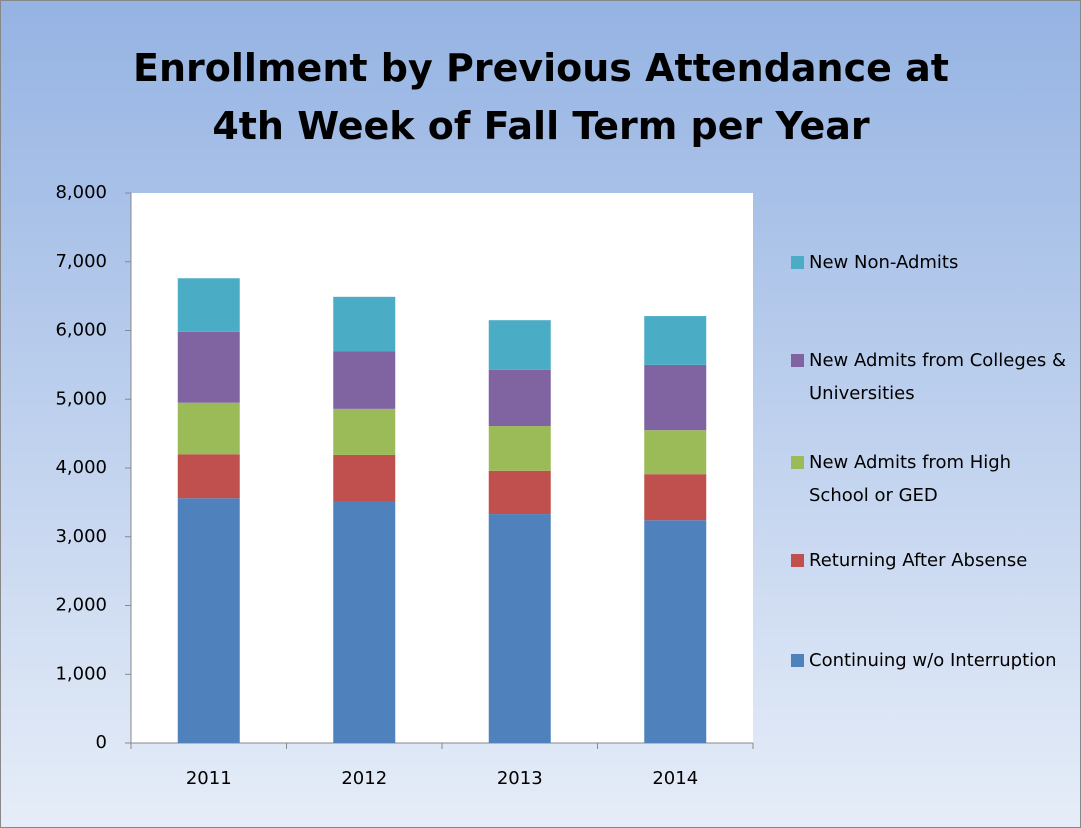 This screenshot has width=1081, height=828. I want to click on x-tick-label: 2013, so click(520, 778).